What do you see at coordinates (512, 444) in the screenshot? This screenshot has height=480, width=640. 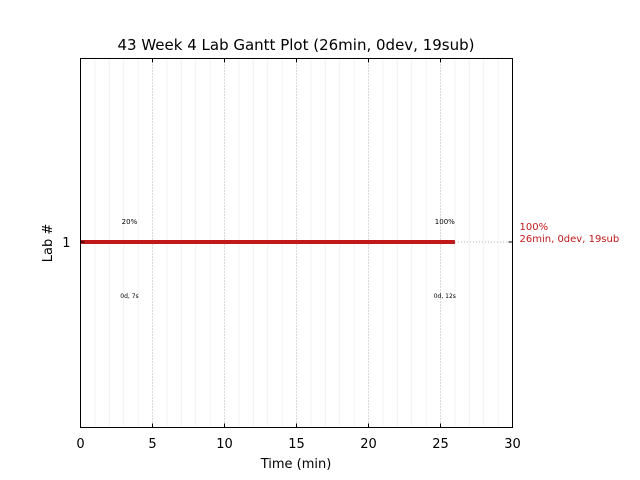 I see `x-tick-label: 30` at bounding box center [512, 444].